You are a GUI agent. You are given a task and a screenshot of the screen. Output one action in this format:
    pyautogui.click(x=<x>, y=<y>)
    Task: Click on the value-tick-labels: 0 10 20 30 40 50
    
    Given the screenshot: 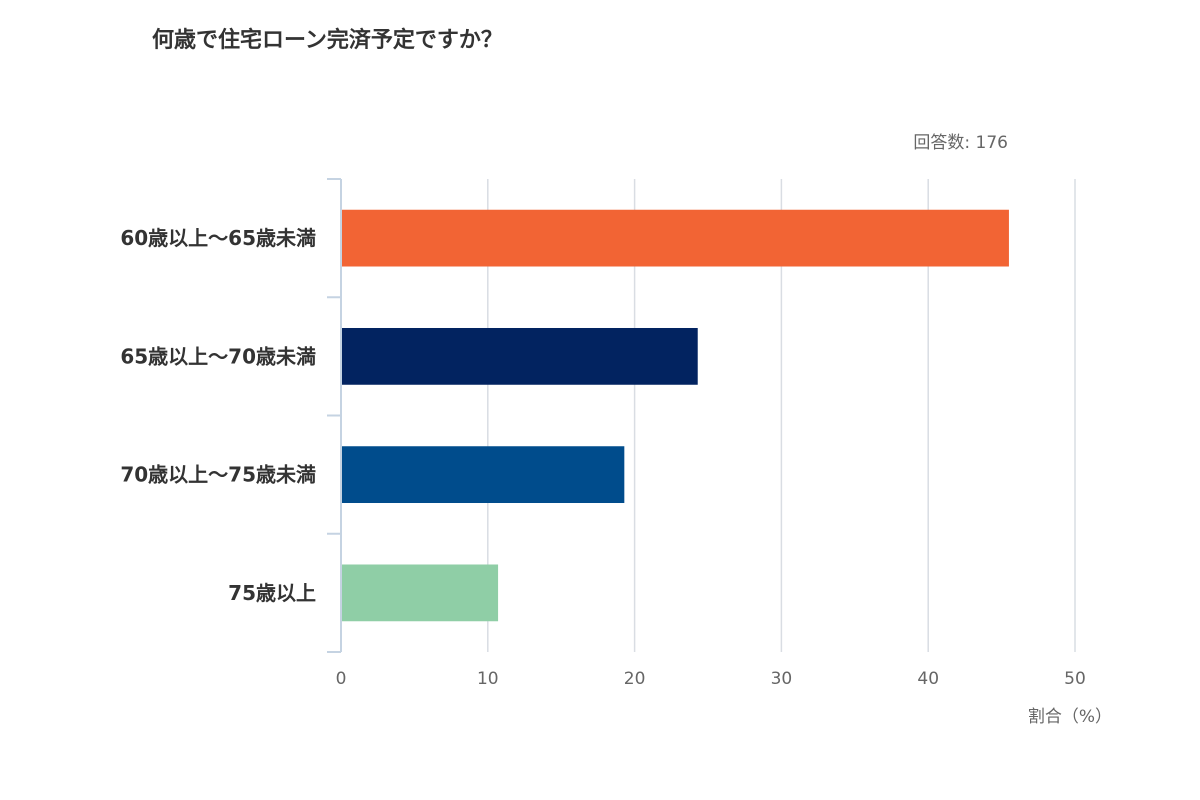 What is the action you would take?
    pyautogui.click(x=711, y=679)
    